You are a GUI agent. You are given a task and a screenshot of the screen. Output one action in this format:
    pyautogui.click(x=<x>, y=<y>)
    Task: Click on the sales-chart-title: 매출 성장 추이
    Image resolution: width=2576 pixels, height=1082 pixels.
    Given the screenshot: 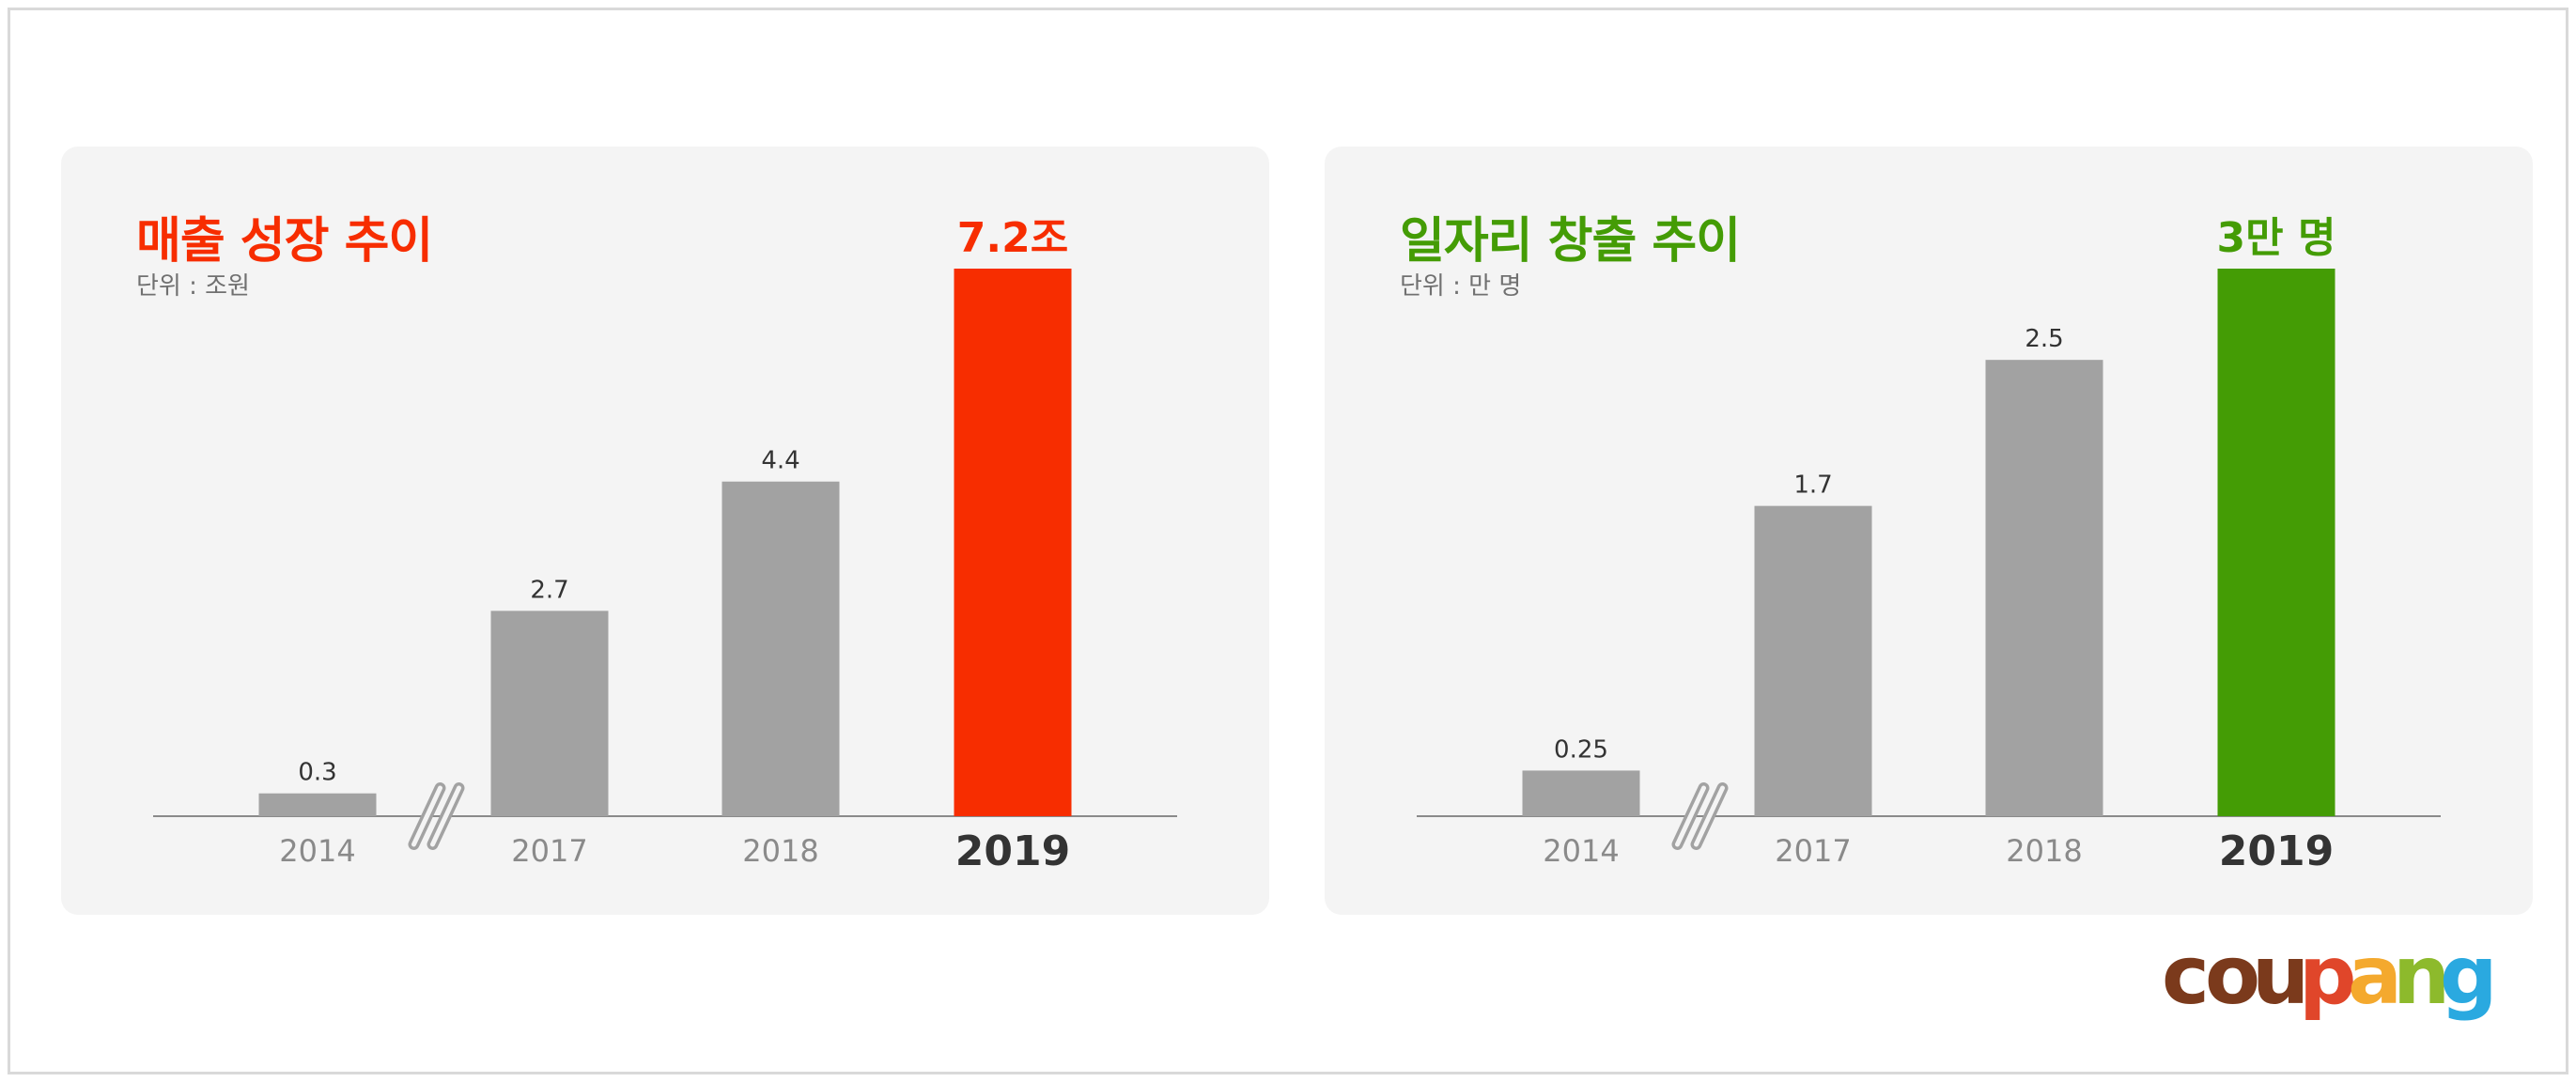 What is the action you would take?
    pyautogui.click(x=284, y=241)
    